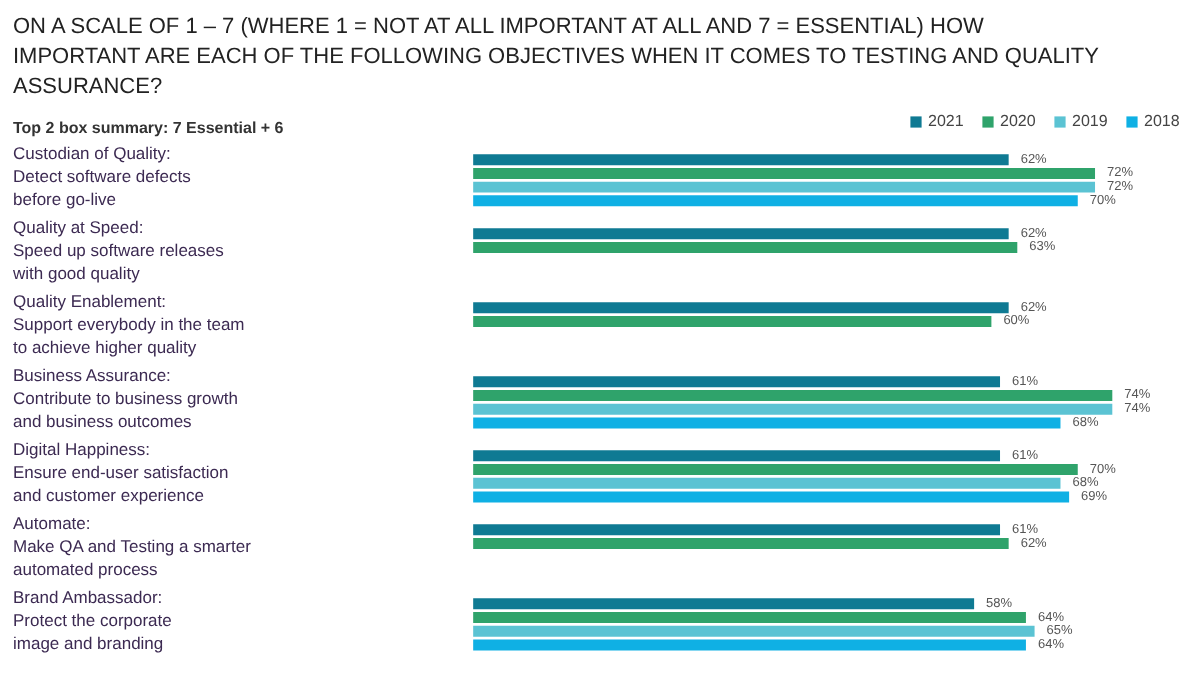 This screenshot has width=1204, height=682. Describe the element at coordinates (117, 250) in the screenshot. I see `y-tick-label: Quality at Speed: Speed up software releases with good quality` at that location.